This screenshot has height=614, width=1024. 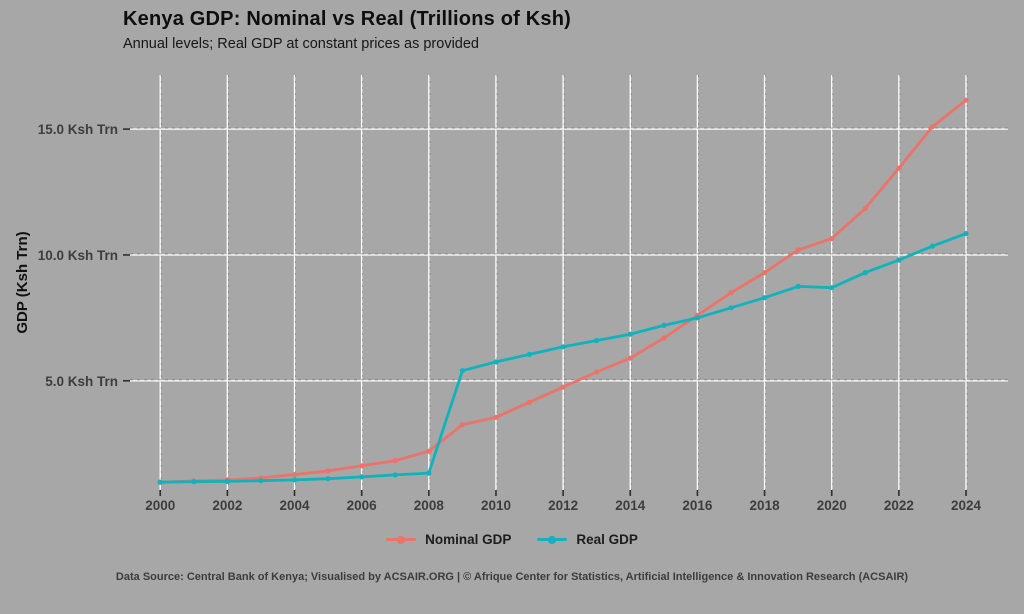 I want to click on x-tick-label: 2012, so click(x=563, y=505).